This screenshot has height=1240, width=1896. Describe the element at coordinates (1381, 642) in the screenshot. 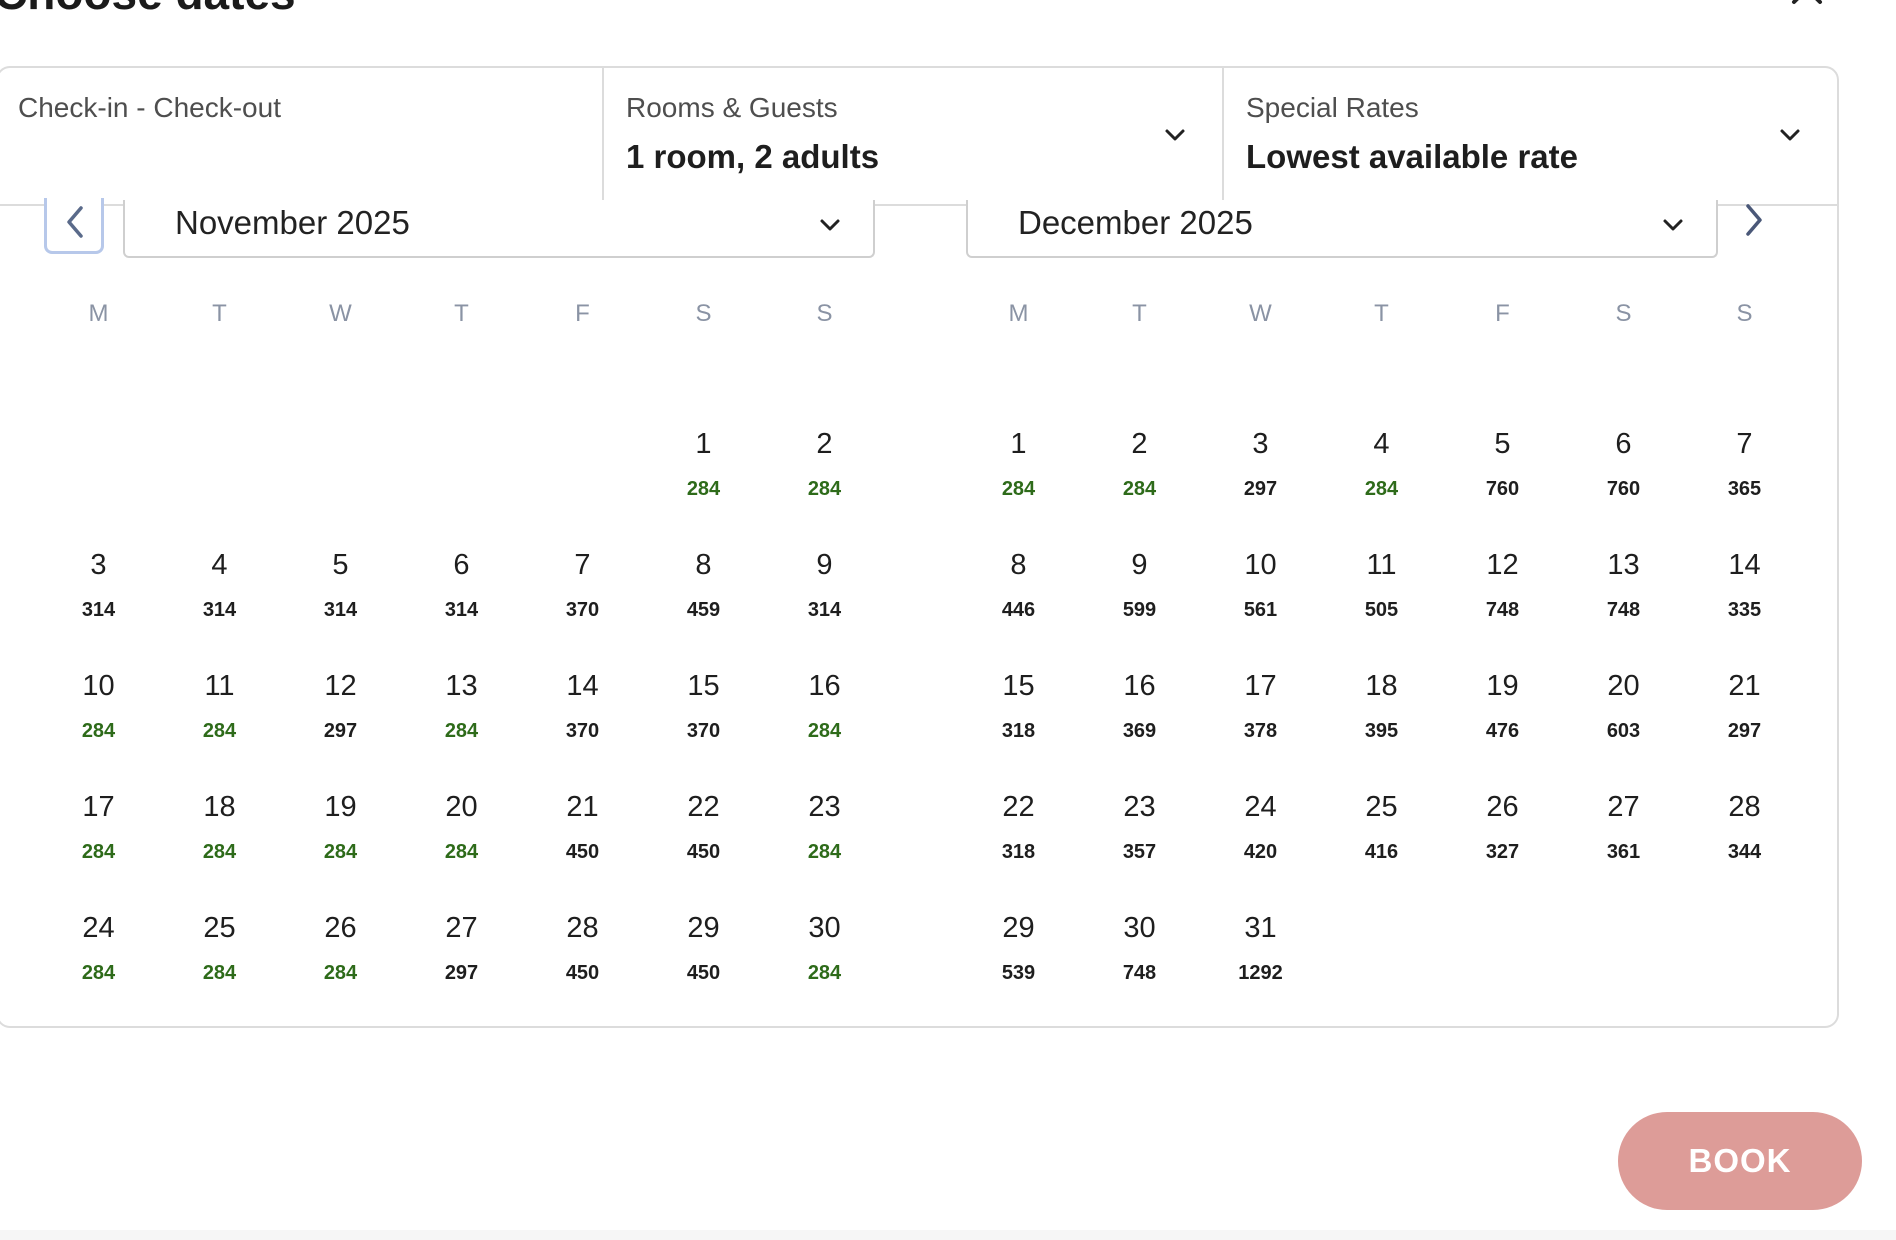

I see `calendar-day: 18 395` at that location.